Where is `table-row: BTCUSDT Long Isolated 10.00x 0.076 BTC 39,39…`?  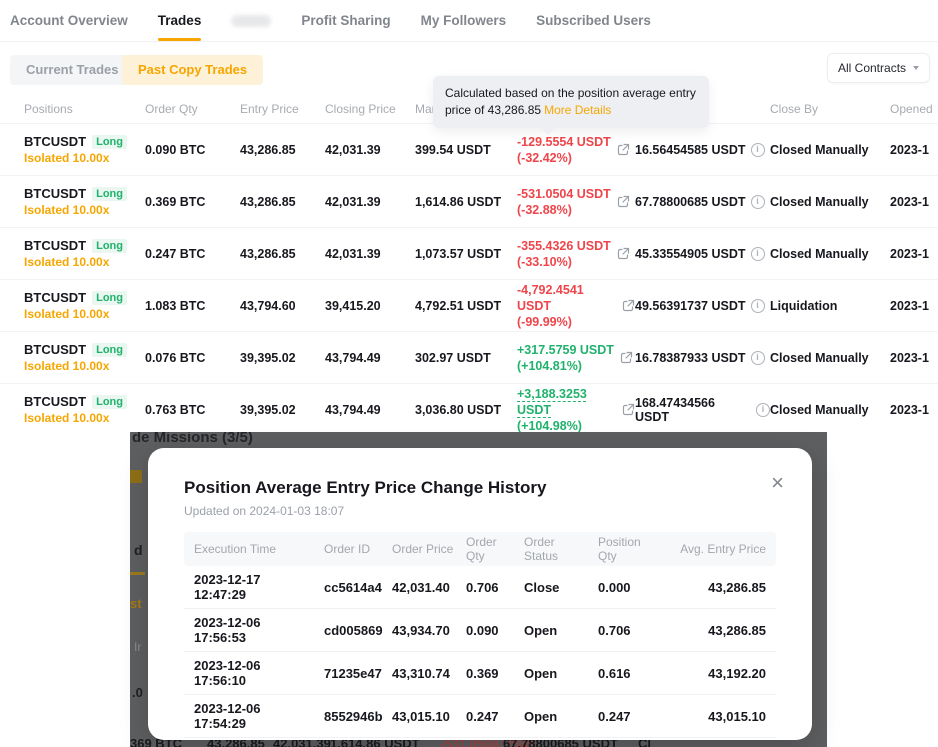
table-row: BTCUSDT Long Isolated 10.00x 0.076 BTC 39,39… is located at coordinates (469, 357).